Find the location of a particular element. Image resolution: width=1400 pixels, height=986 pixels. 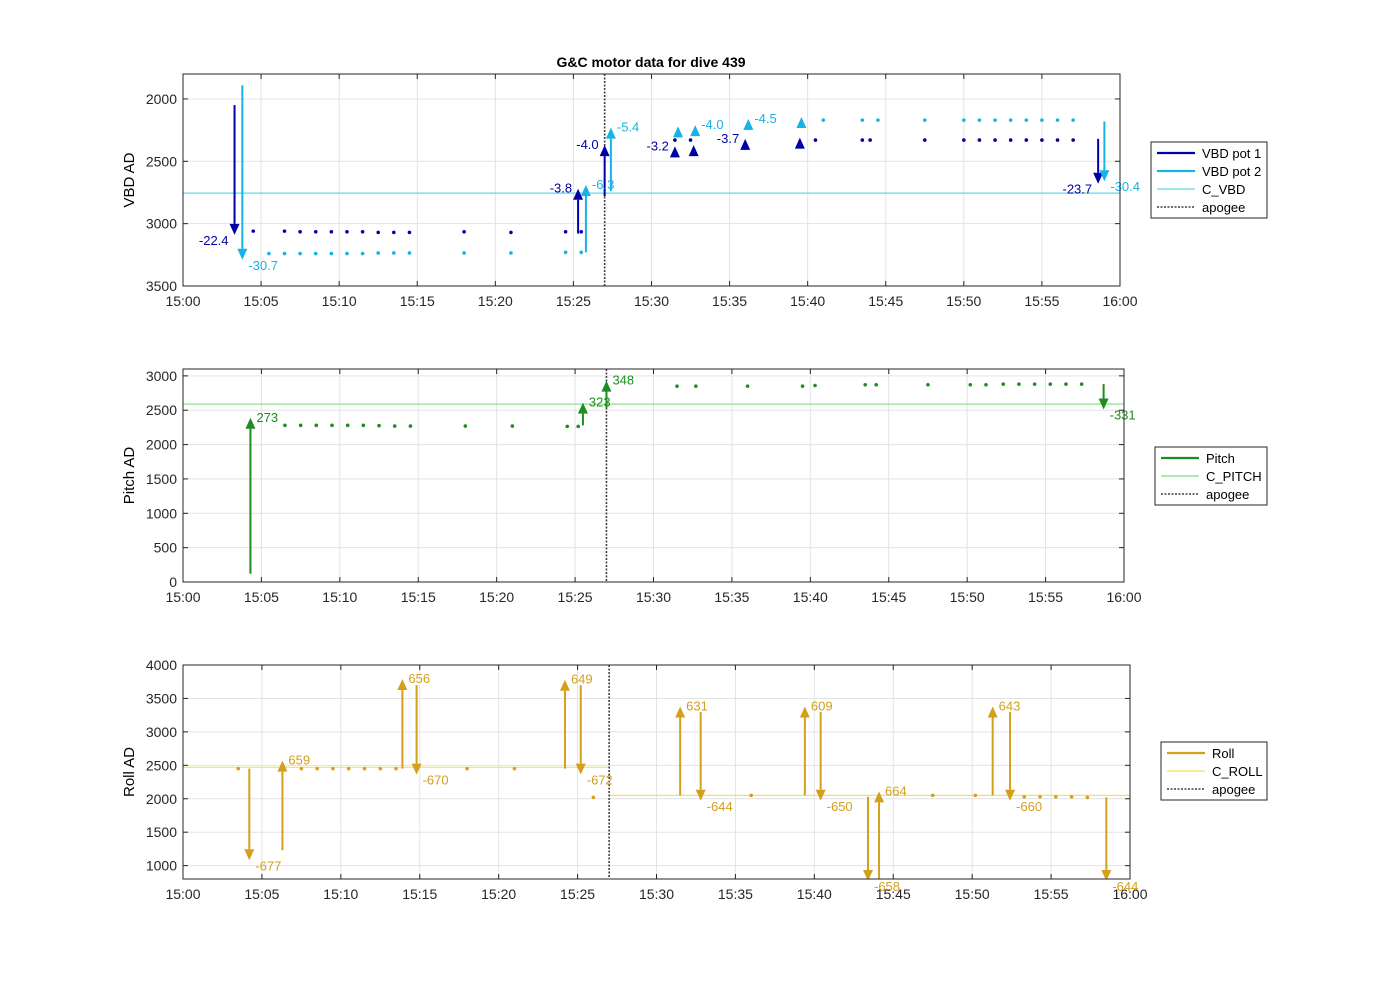

x-tick-label: 15:45 is located at coordinates (893, 894).